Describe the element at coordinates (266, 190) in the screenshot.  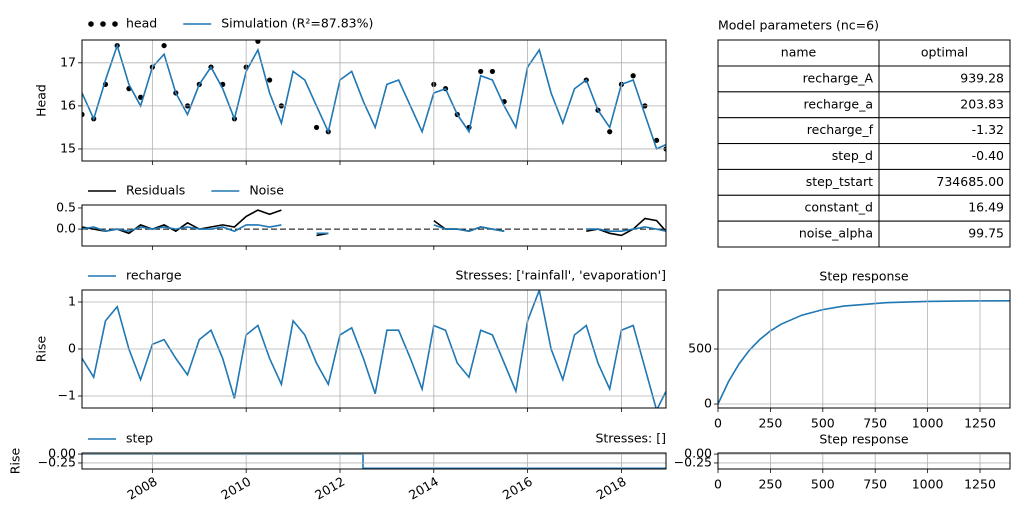
I see `legend-label: Noise` at that location.